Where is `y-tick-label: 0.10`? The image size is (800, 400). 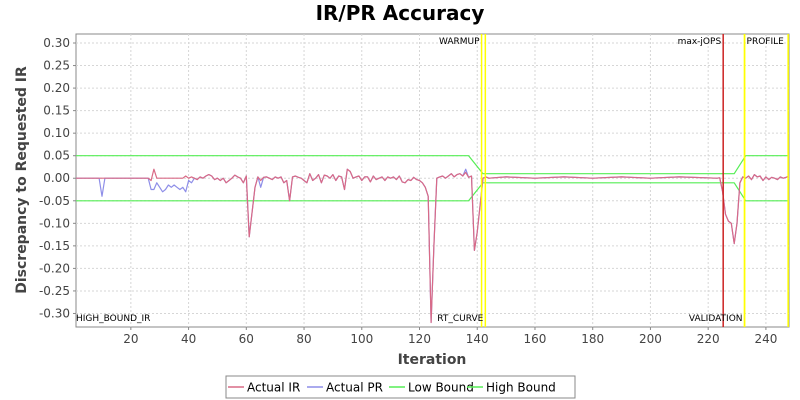 y-tick-label: 0.10 is located at coordinates (56, 133).